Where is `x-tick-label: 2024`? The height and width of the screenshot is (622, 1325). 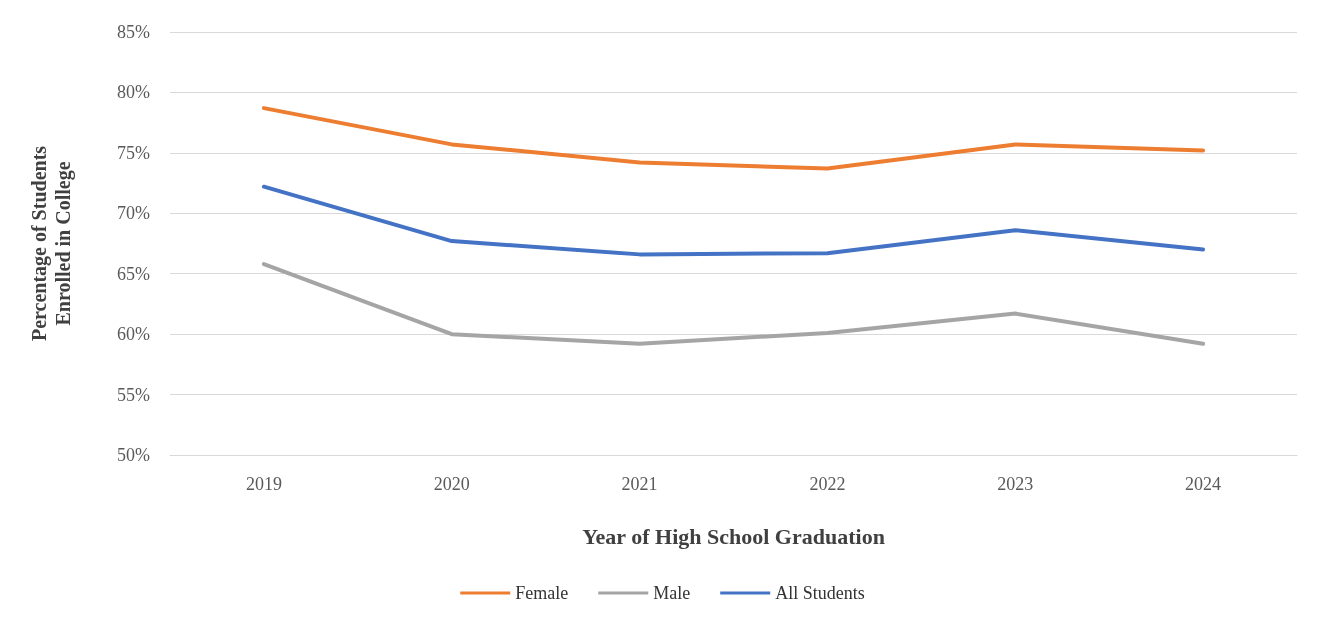
x-tick-label: 2024 is located at coordinates (1203, 484).